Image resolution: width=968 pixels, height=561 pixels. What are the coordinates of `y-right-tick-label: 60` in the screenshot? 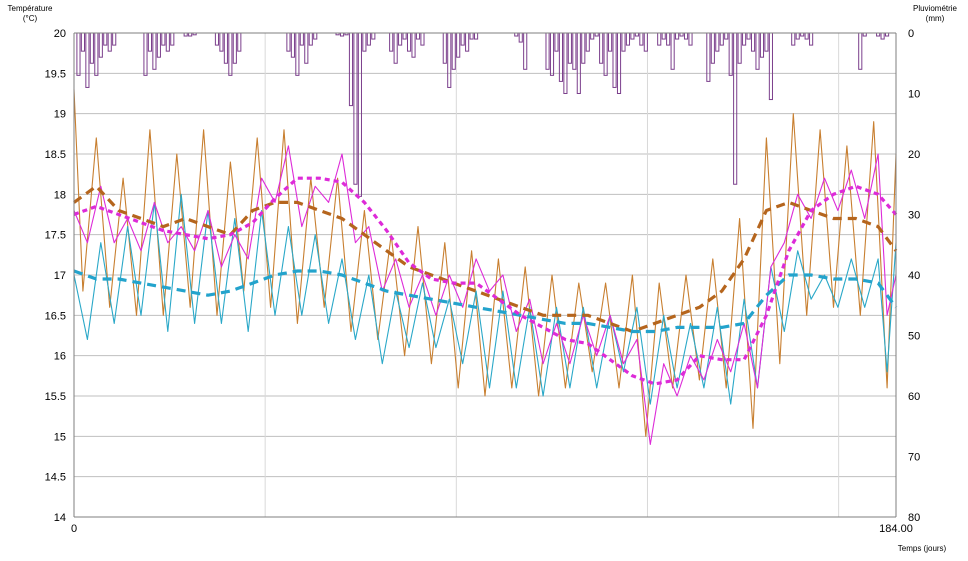 It's located at (914, 397).